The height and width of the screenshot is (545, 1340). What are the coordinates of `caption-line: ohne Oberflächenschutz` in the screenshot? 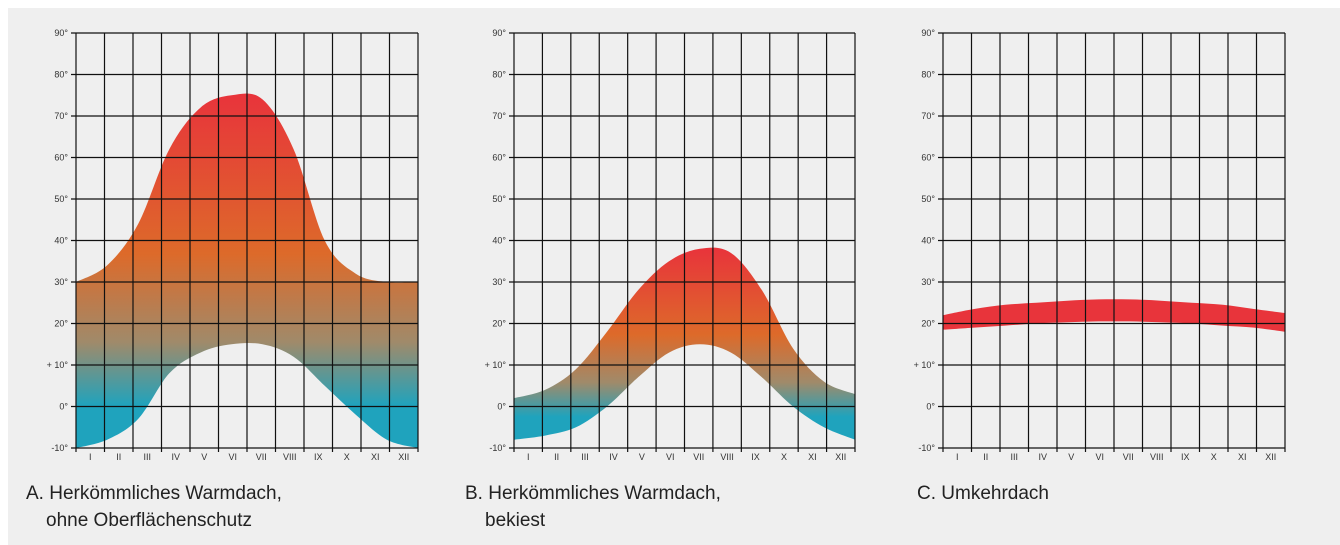 It's located at (149, 520).